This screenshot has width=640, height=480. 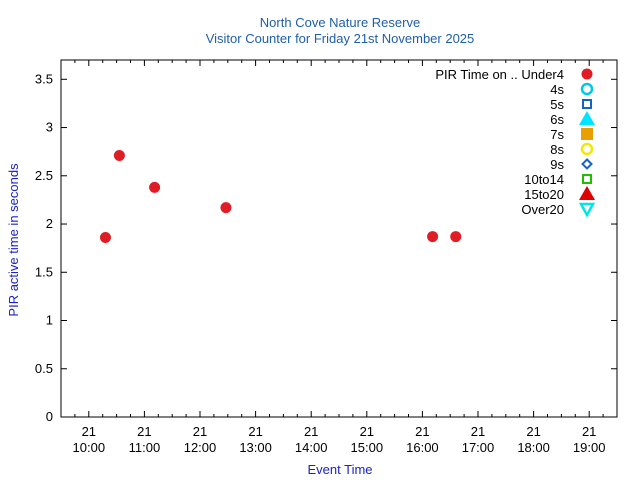 I want to click on chart-title: North Cove Nature Reserve, so click(x=340, y=22).